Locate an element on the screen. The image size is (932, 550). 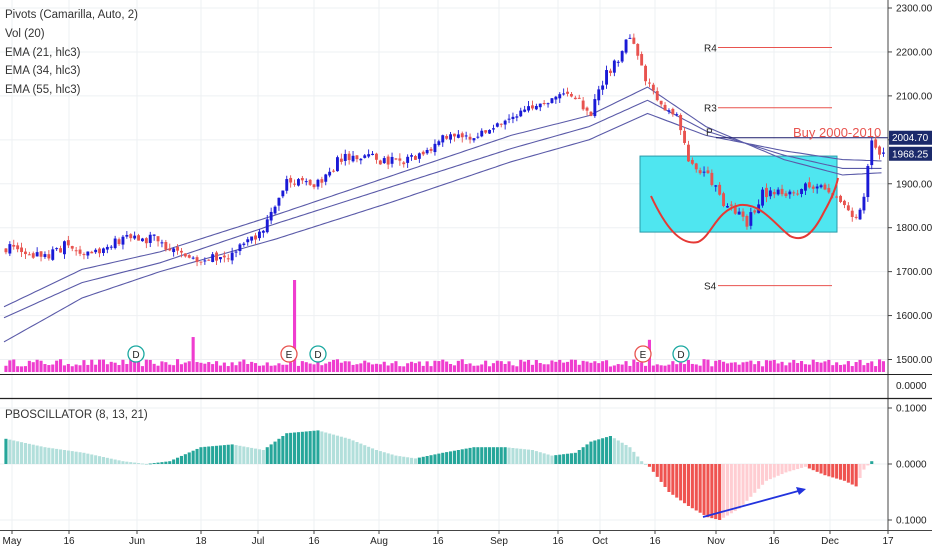
time-tick-label: 16 is located at coordinates (438, 541).